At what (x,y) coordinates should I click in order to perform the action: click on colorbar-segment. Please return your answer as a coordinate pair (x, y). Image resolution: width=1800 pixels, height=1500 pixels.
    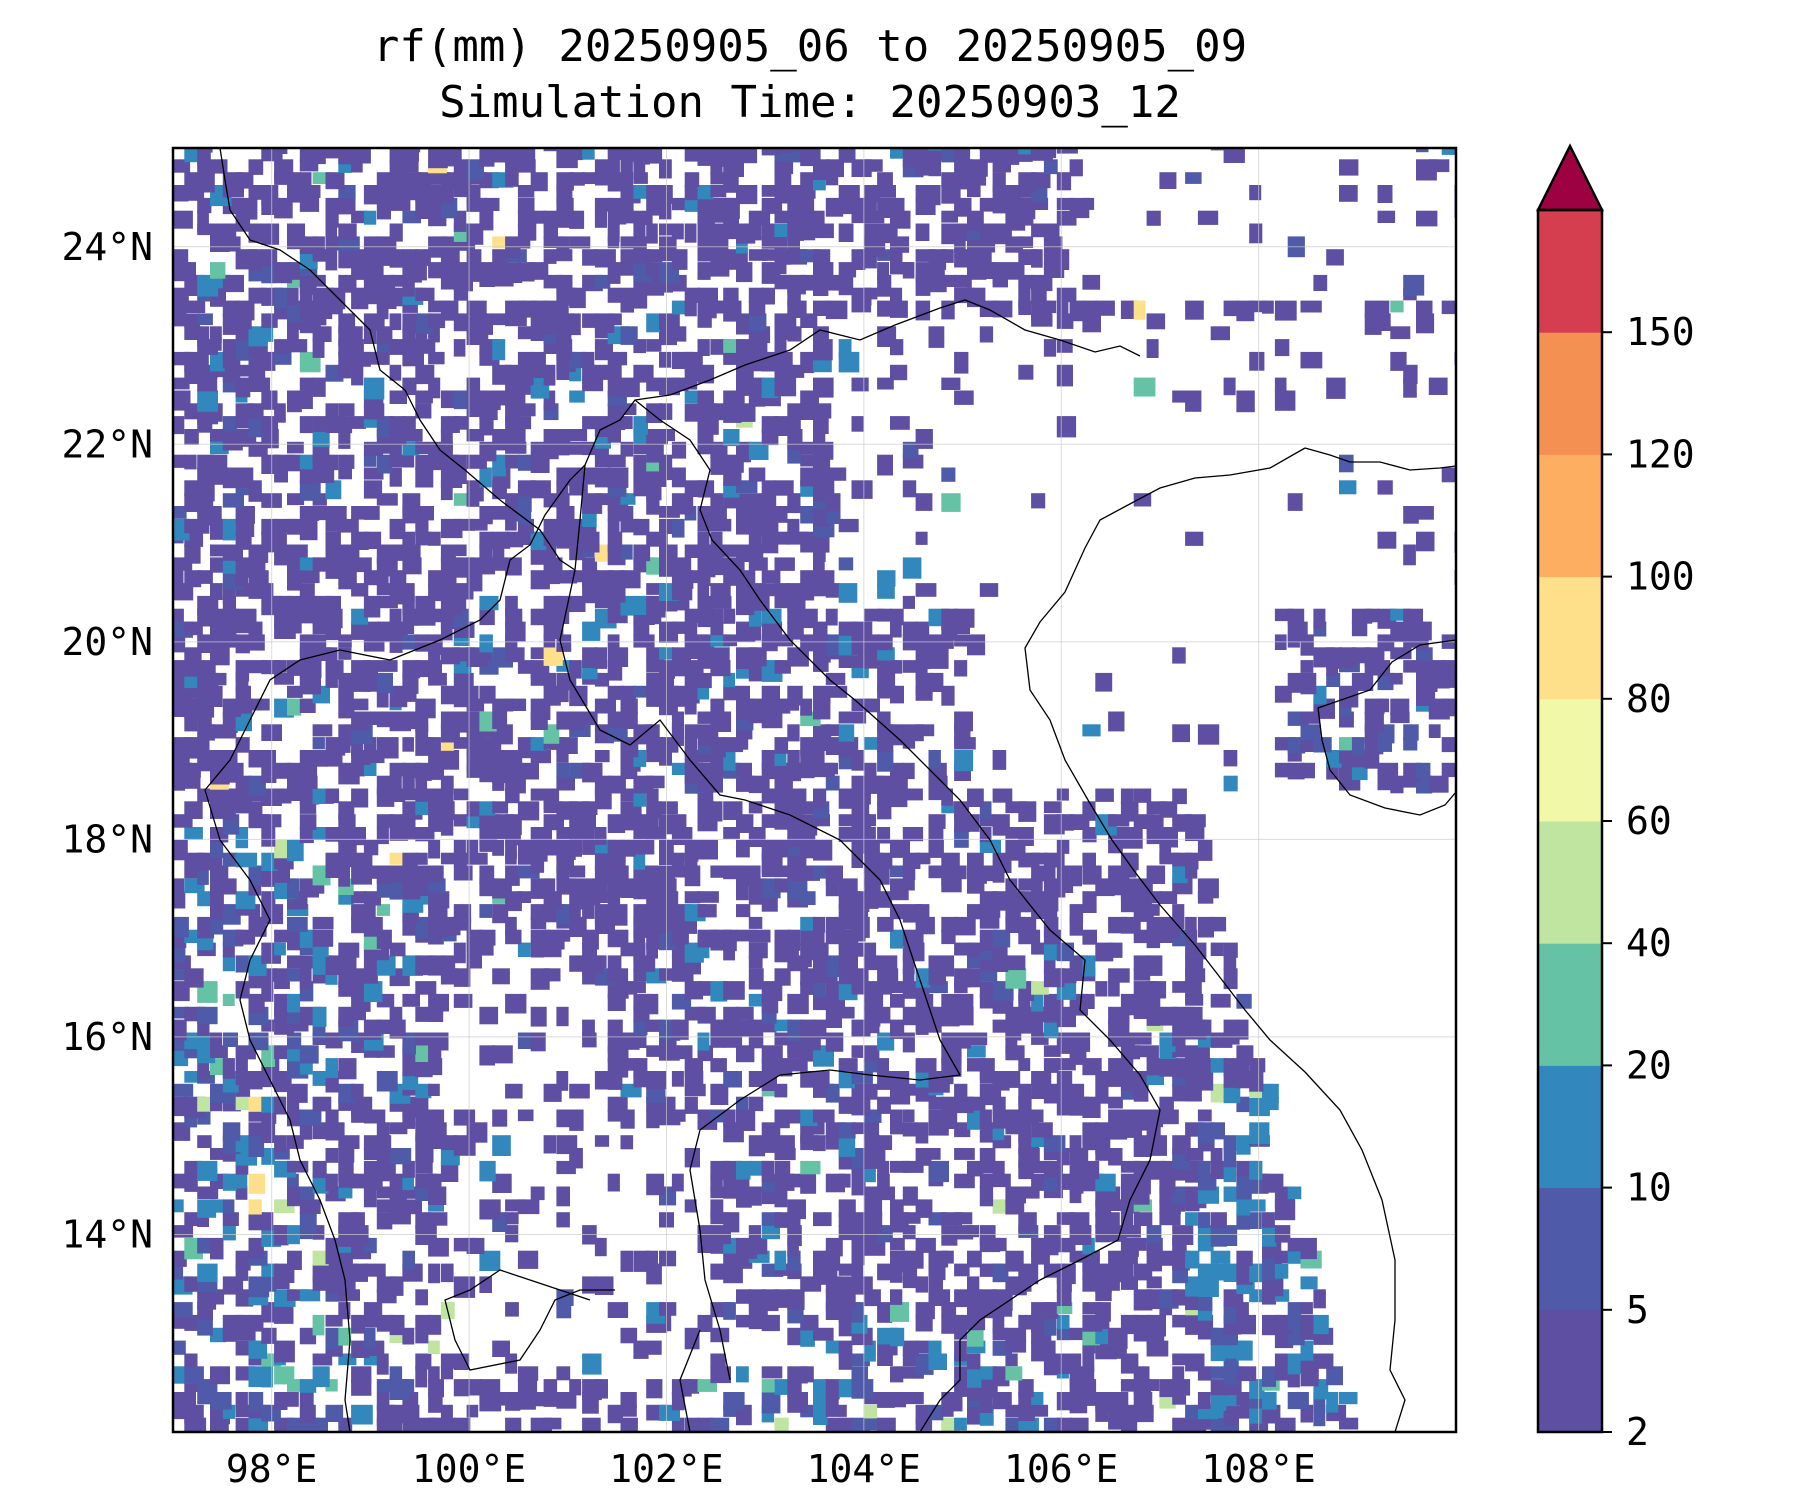
    Looking at the image, I should click on (1570, 271).